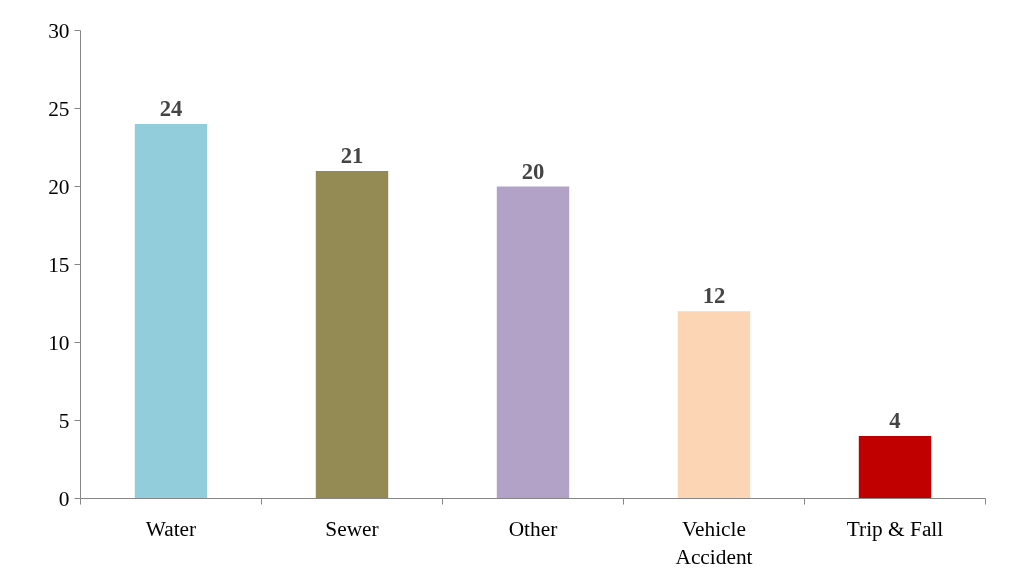 This screenshot has width=1011, height=578. What do you see at coordinates (64, 498) in the screenshot?
I see `y-tick-label: 0` at bounding box center [64, 498].